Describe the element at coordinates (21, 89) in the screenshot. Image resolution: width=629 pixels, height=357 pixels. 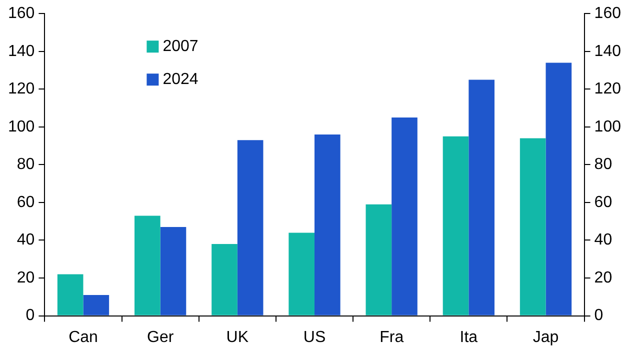
I see `y-tick-label: 120` at that location.